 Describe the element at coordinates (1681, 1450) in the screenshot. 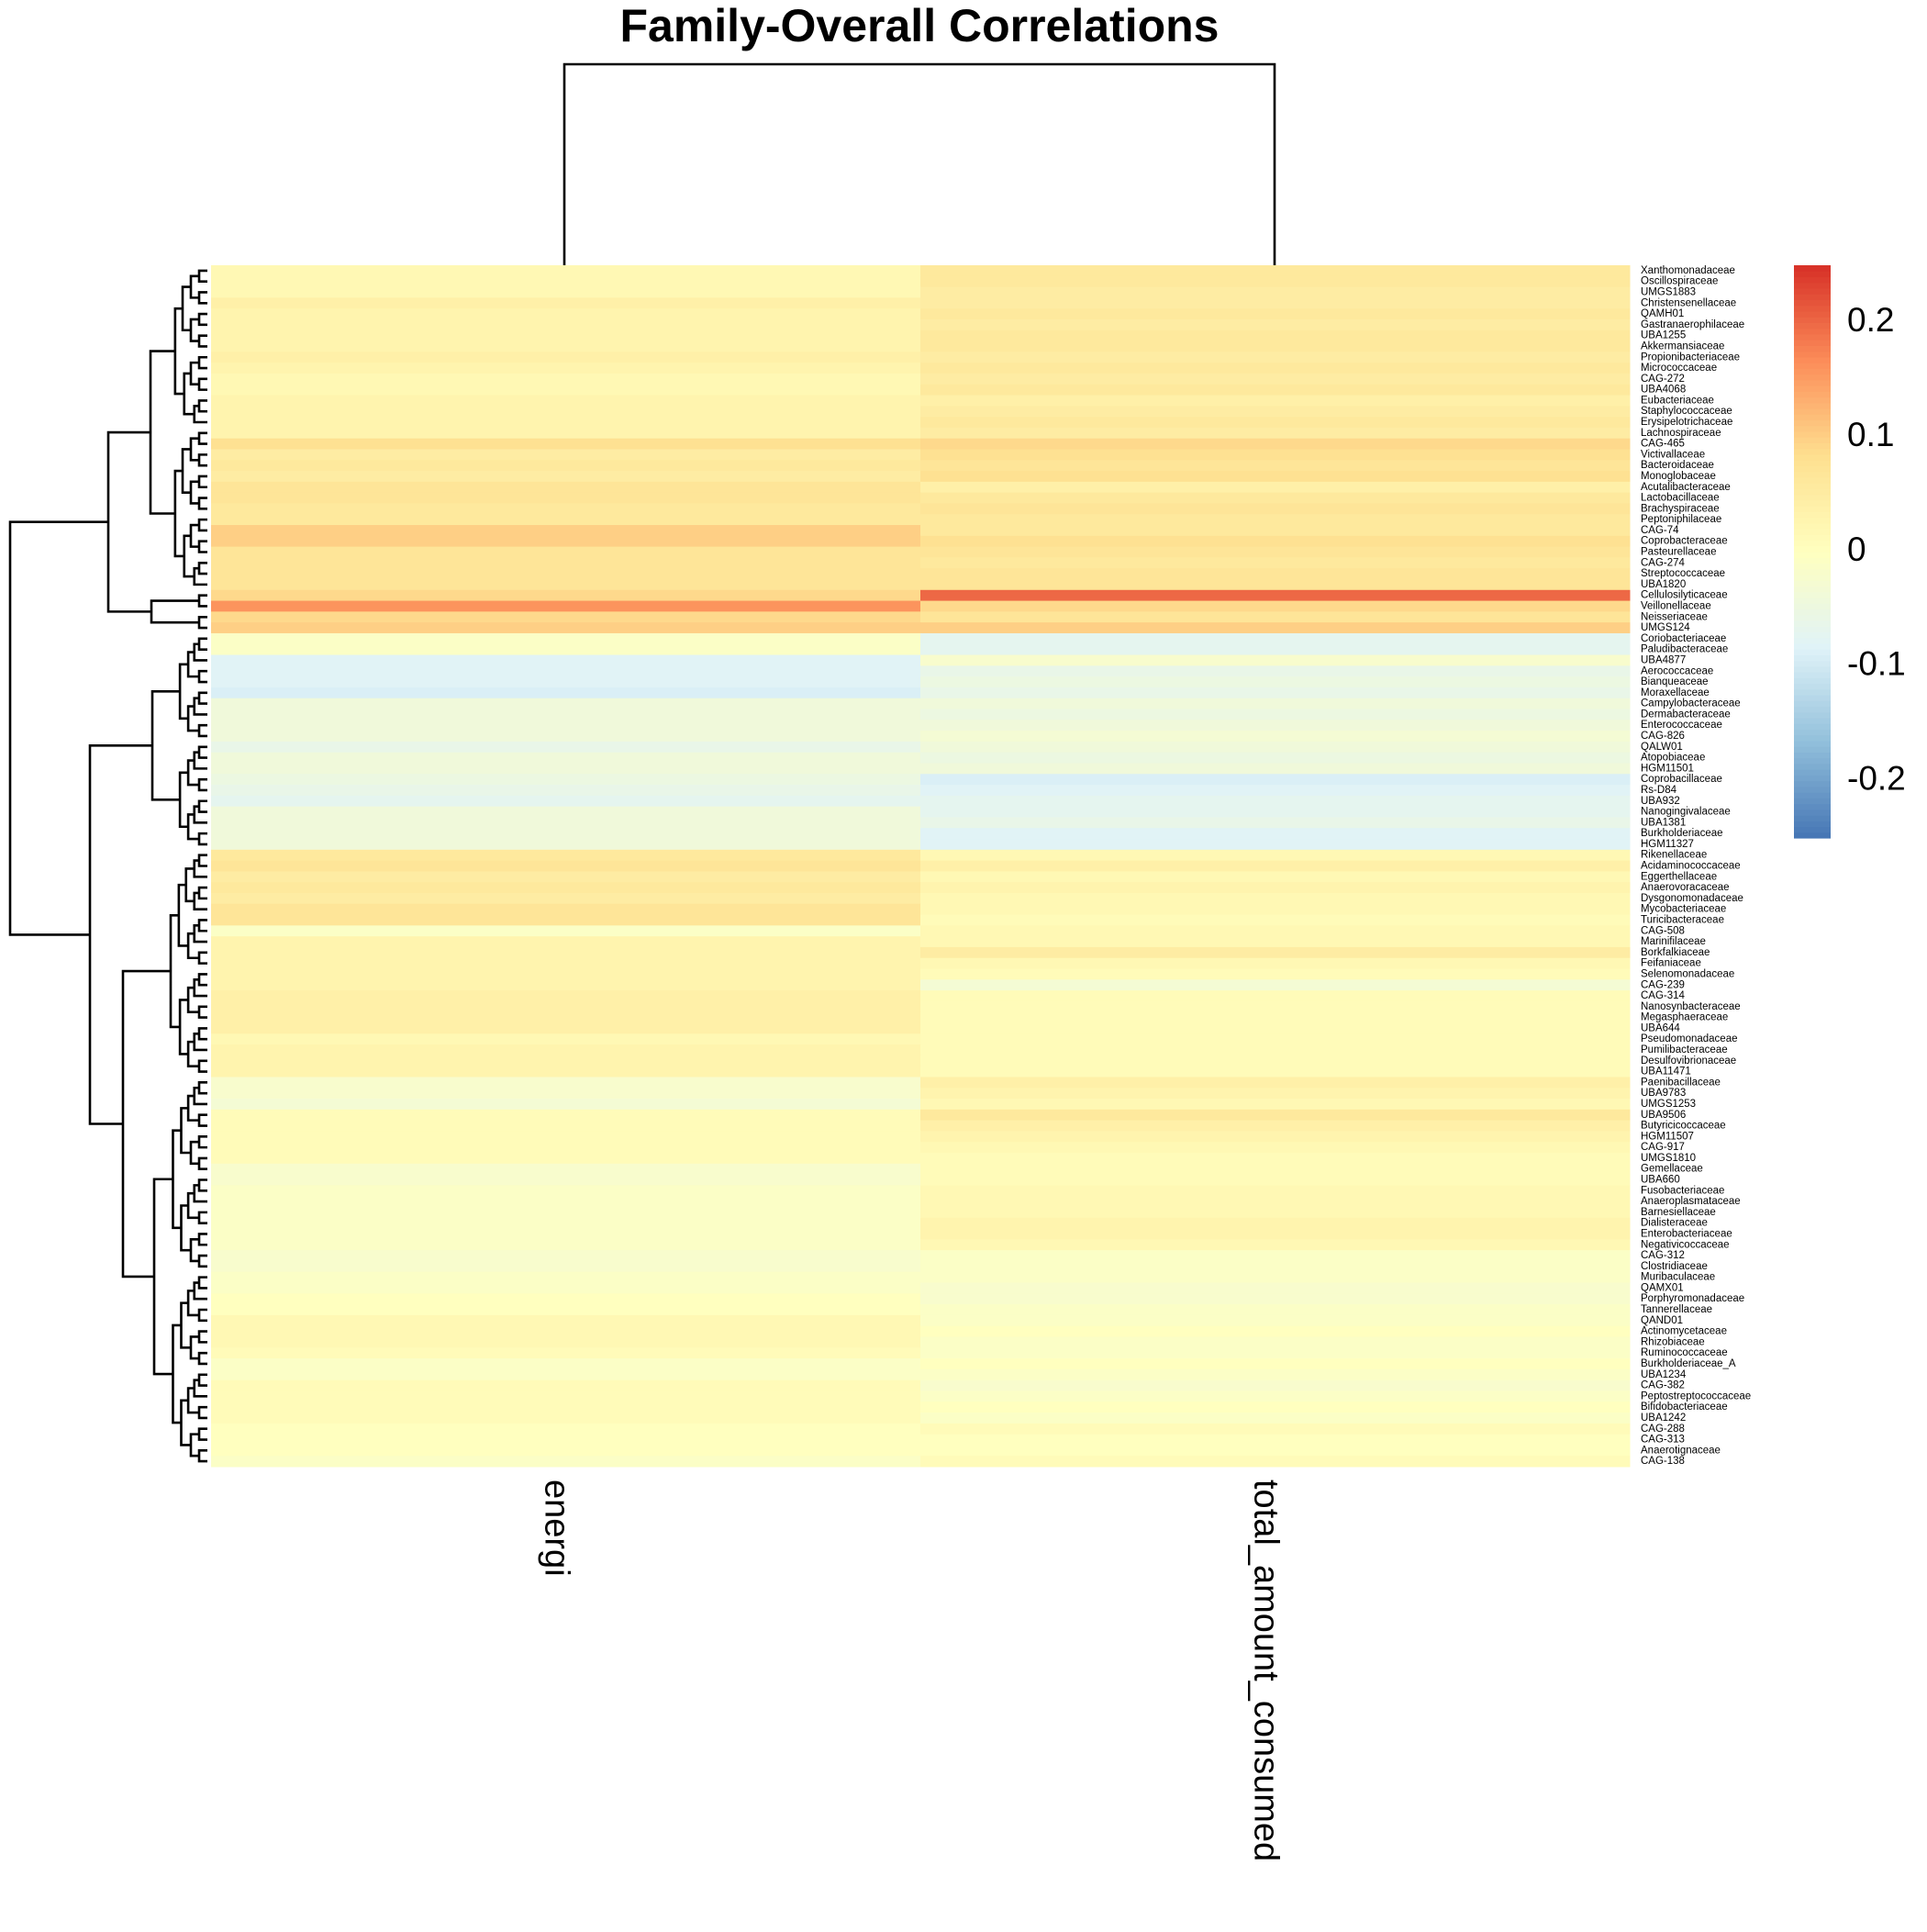

I see `row-label: Anaerotignaceae` at that location.